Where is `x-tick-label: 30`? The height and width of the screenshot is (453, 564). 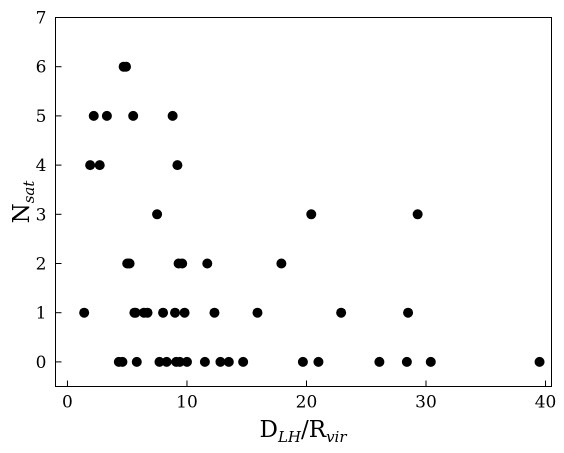
x-tick-label: 30 is located at coordinates (426, 403).